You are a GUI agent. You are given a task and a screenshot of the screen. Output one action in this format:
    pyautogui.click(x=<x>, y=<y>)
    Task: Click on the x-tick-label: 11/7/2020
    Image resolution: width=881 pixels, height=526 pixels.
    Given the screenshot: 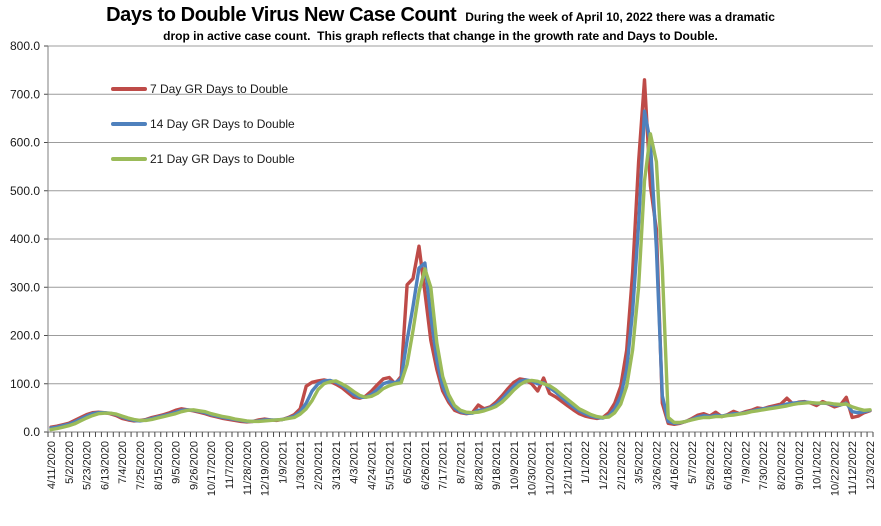 What is the action you would take?
    pyautogui.click(x=230, y=465)
    